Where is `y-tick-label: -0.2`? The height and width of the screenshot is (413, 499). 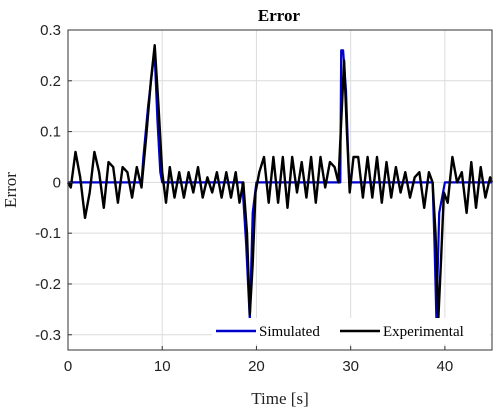
y-tick-label: -0.2 is located at coordinates (48, 284).